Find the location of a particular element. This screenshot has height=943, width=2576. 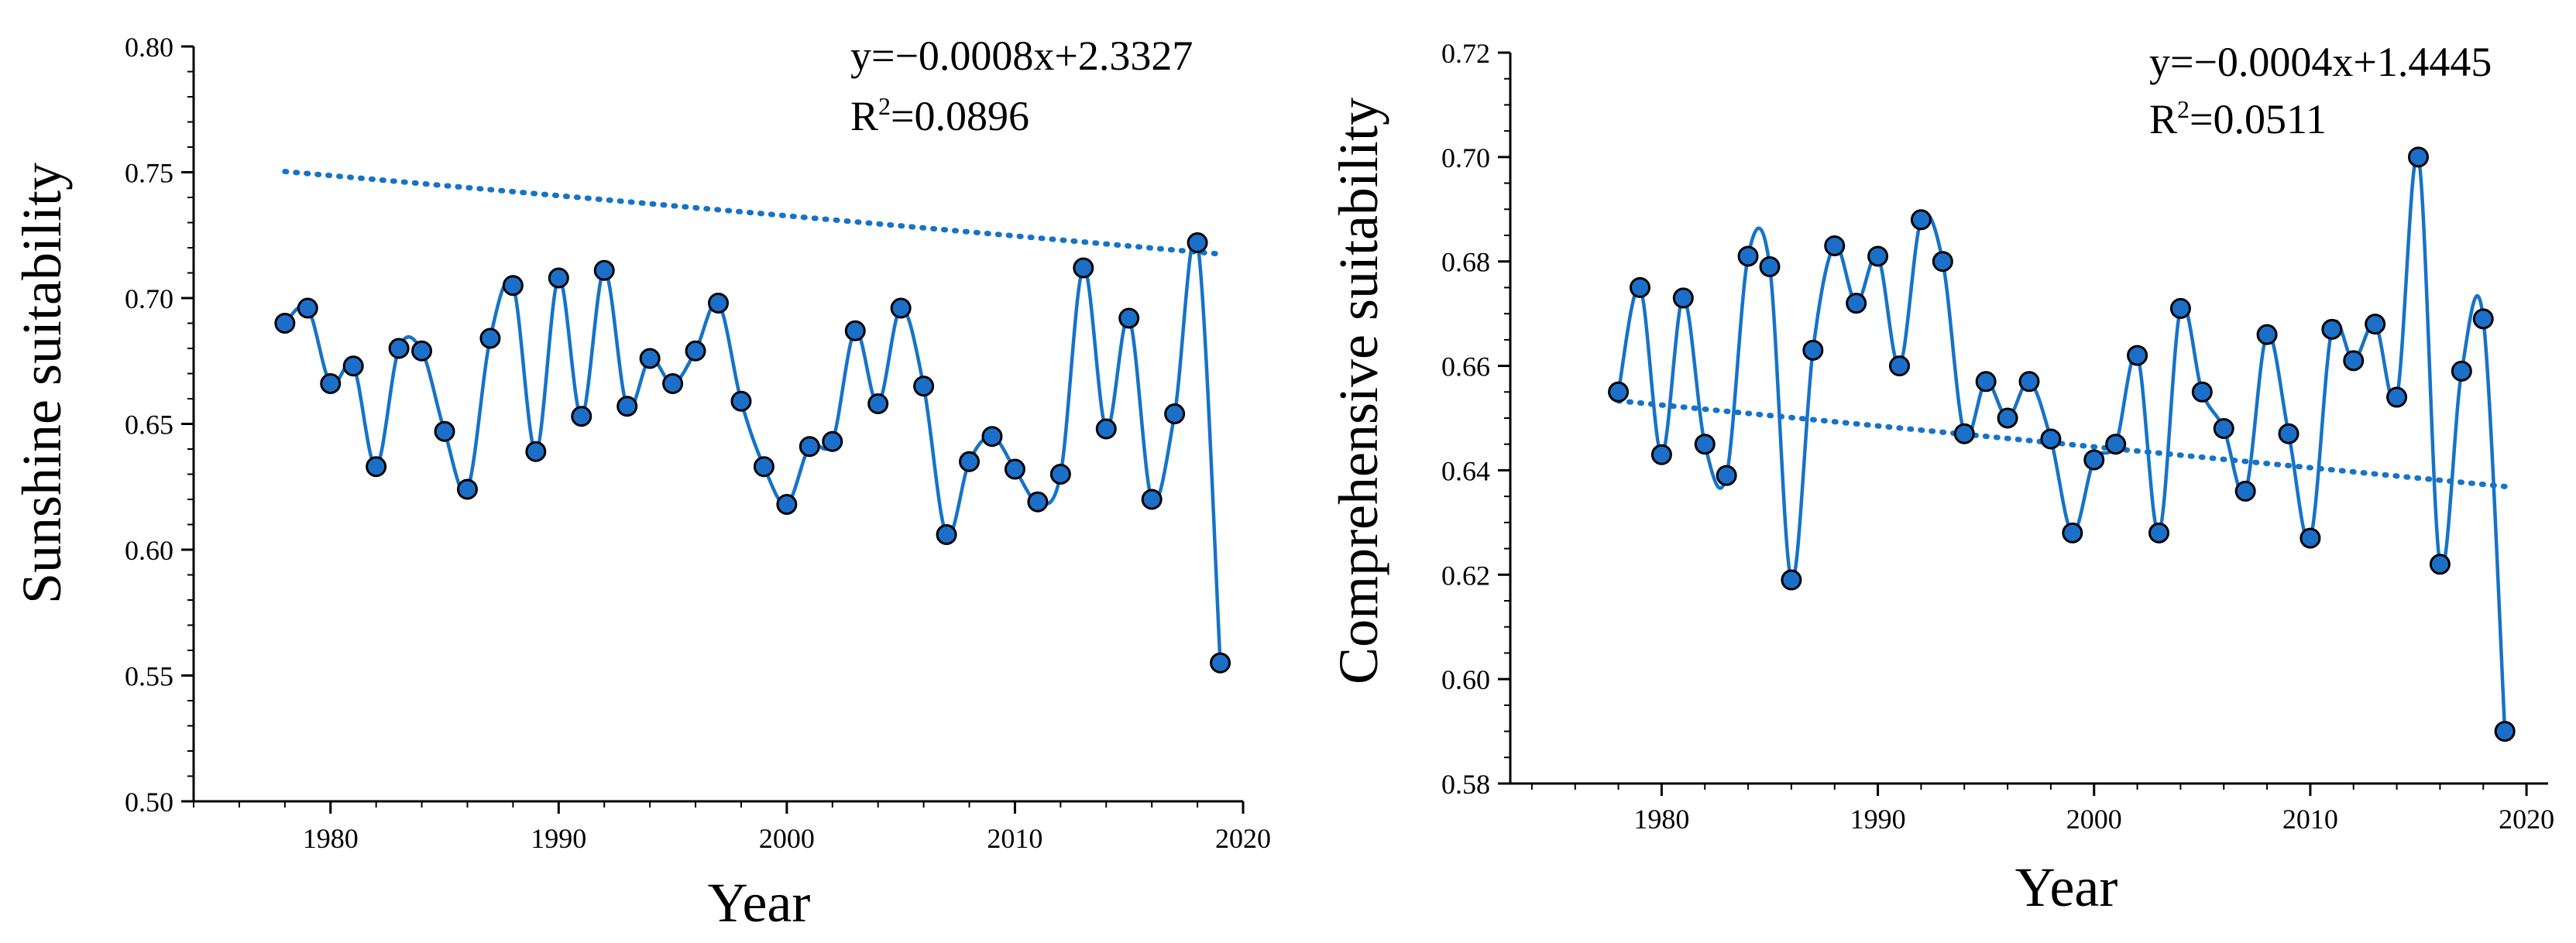

y-tick-label-right: 0.72 is located at coordinates (1465, 54).